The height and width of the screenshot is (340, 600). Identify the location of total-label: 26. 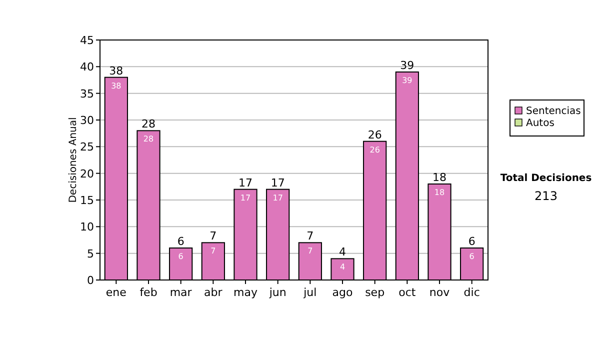
(375, 135).